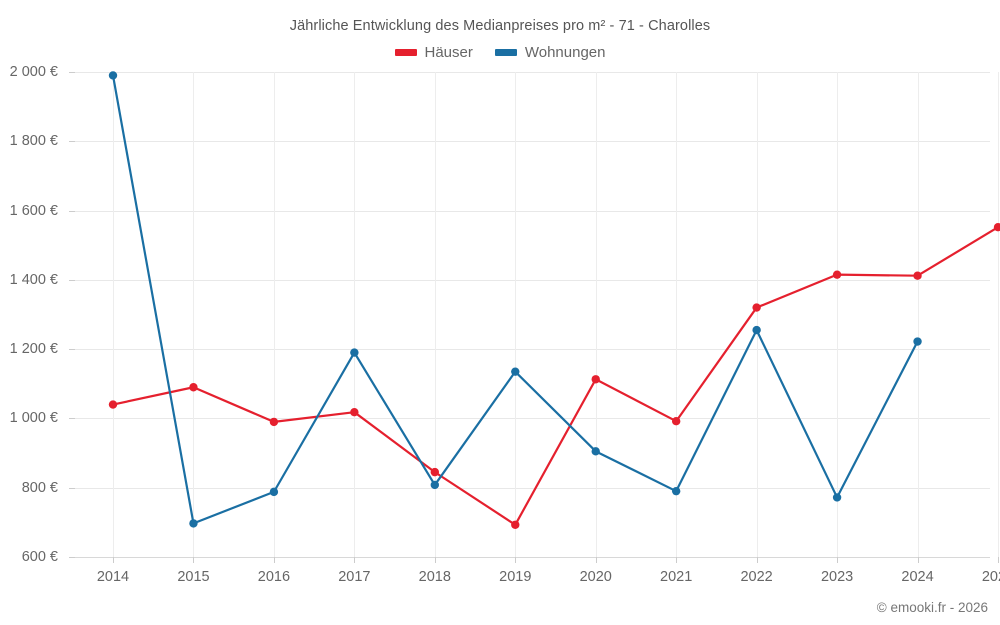 This screenshot has width=1000, height=625. What do you see at coordinates (837, 577) in the screenshot?
I see `x-axis-tick-label: 2023` at bounding box center [837, 577].